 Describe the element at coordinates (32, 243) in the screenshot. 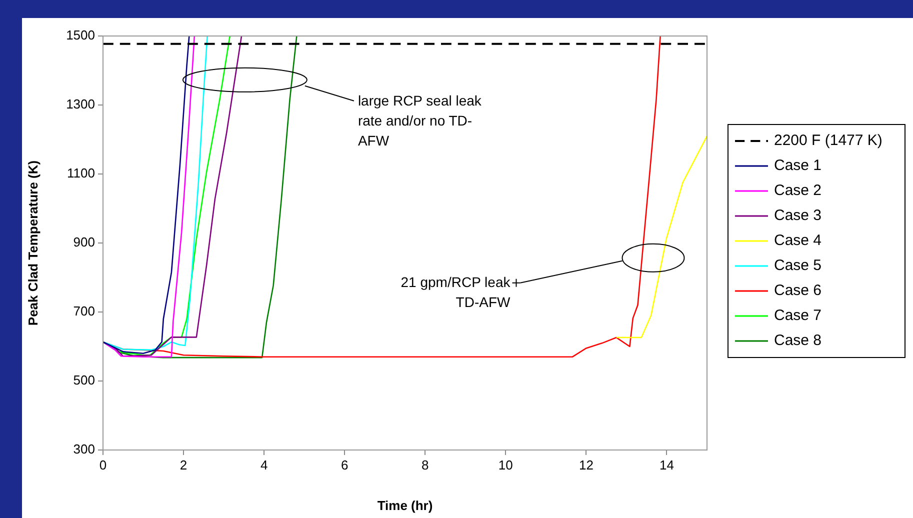

I see `y-axis-title: Peak Clad Temperature (K)` at that location.